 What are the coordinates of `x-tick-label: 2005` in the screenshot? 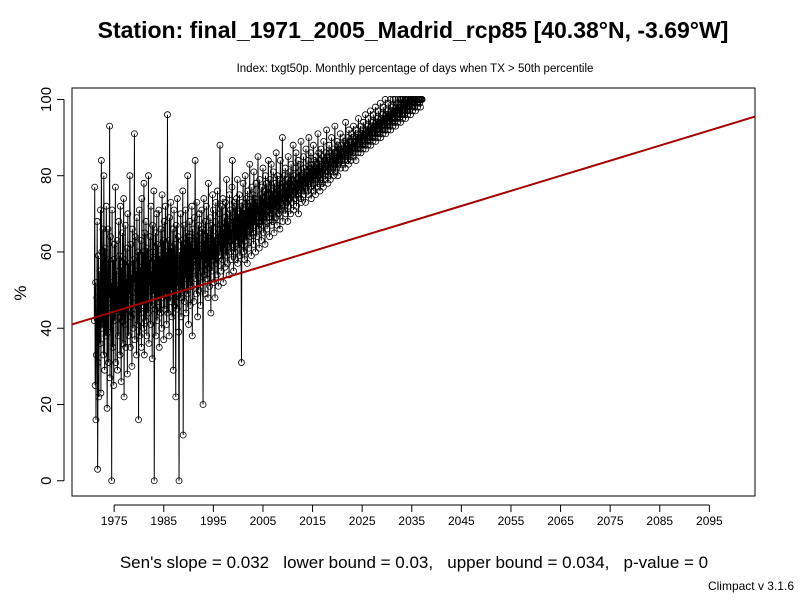 It's located at (263, 521).